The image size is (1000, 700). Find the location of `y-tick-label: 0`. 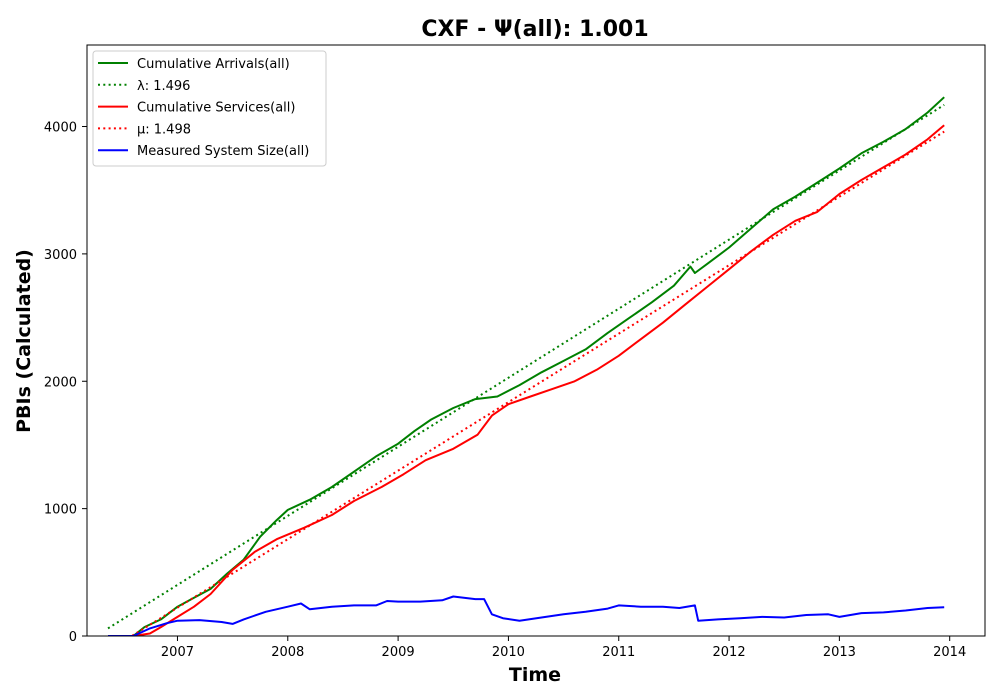

y-tick-label: 0 is located at coordinates (73, 637).